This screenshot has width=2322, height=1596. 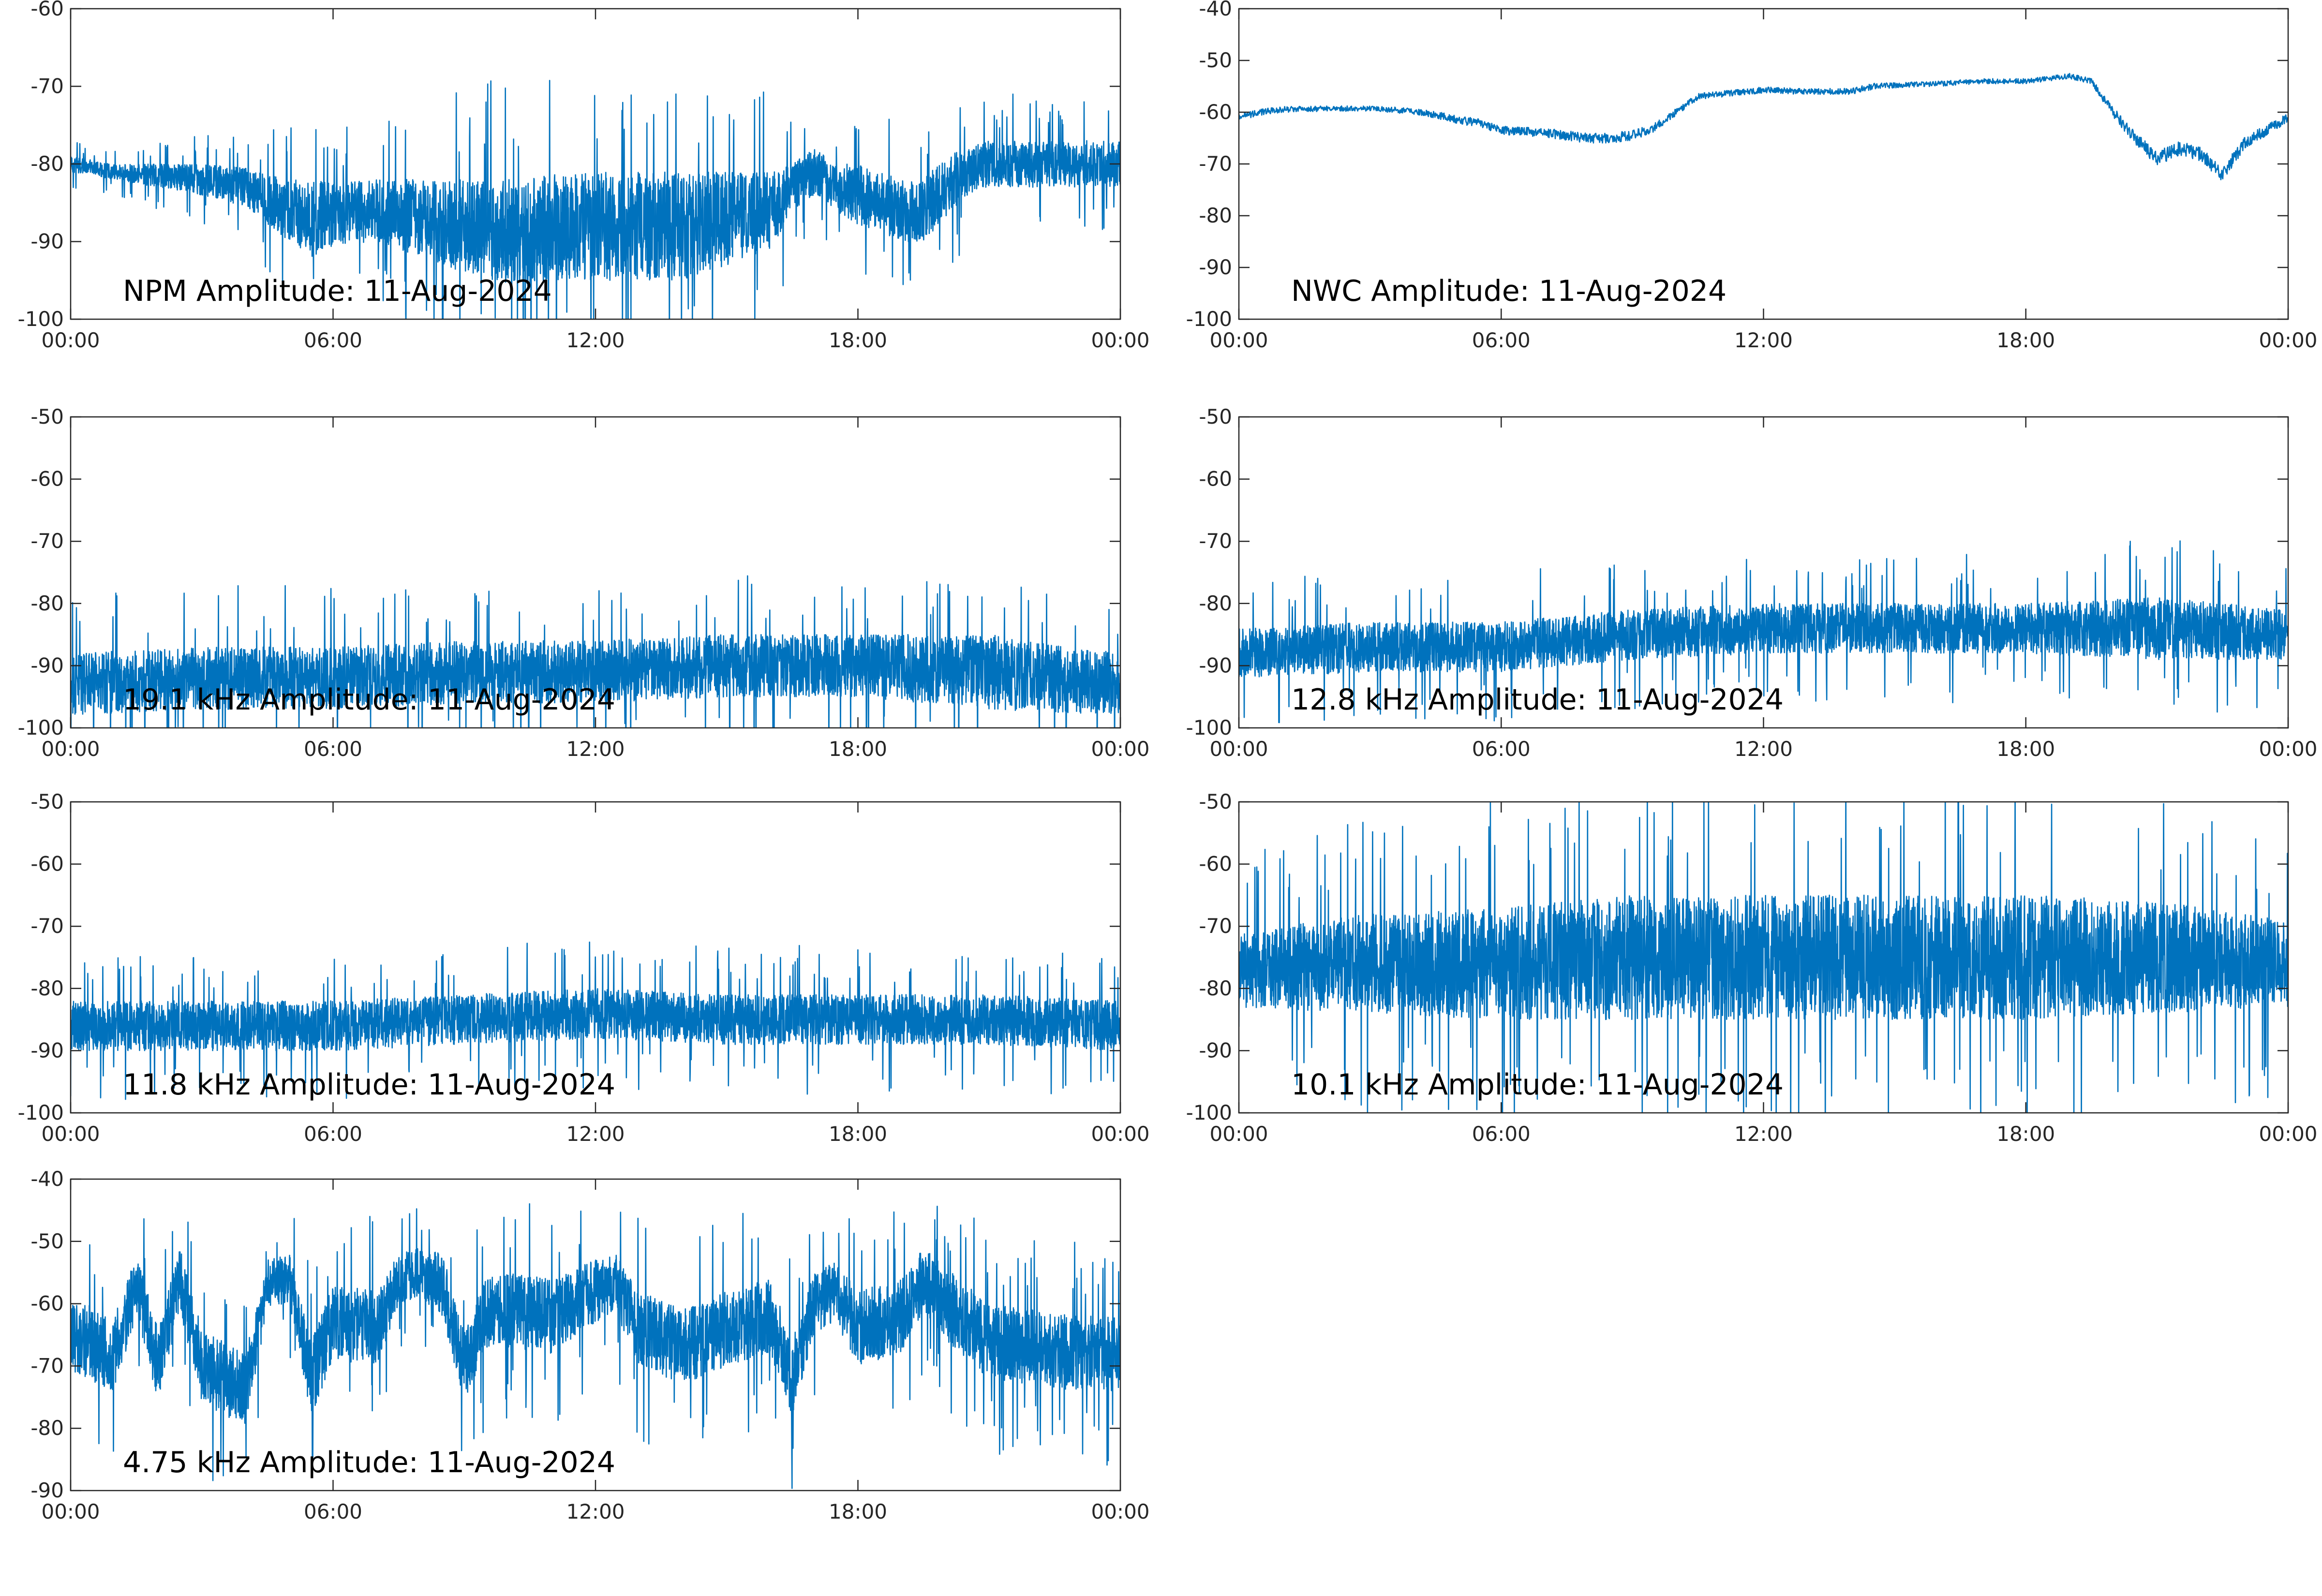 What do you see at coordinates (369, 1085) in the screenshot?
I see `panel-title: 11.8 kHz Amplitude: 11-Aug-2024` at bounding box center [369, 1085].